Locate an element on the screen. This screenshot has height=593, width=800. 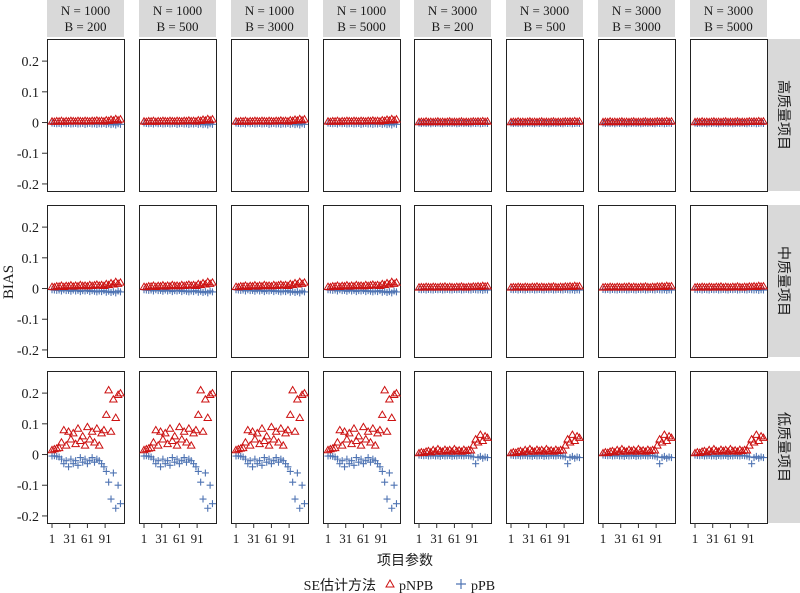
x-axis-title: 项目参数 is located at coordinates (405, 560).